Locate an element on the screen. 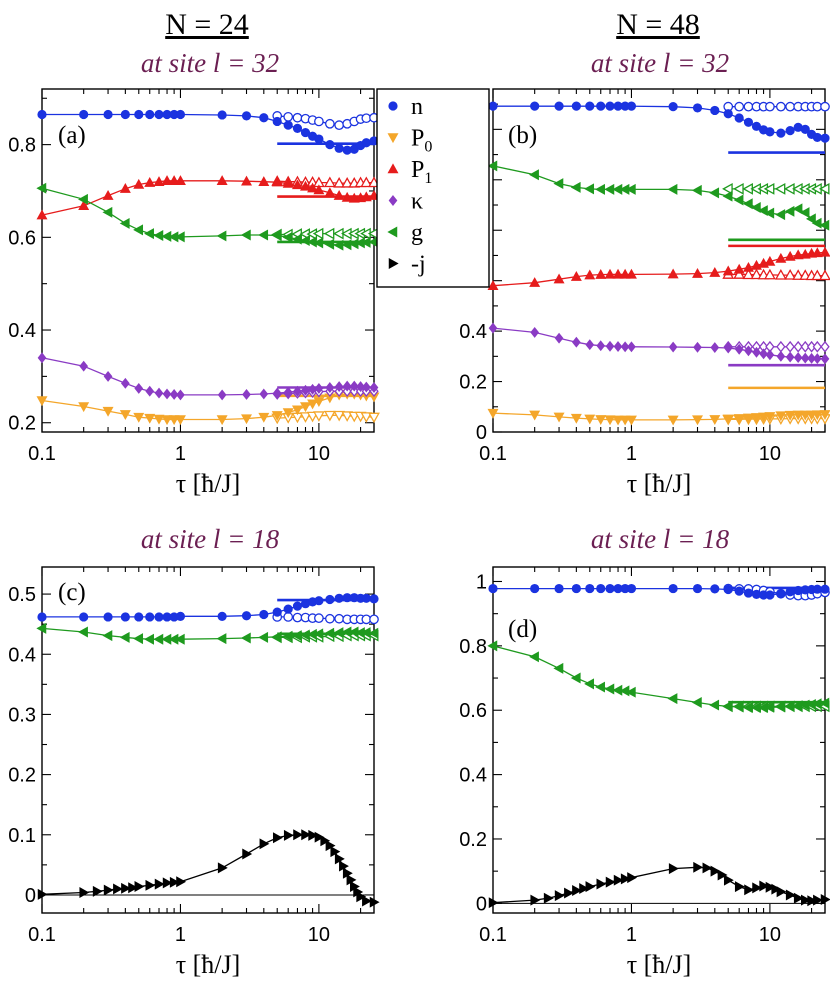  y-tick-label: 0.4 is located at coordinates (22, 655).